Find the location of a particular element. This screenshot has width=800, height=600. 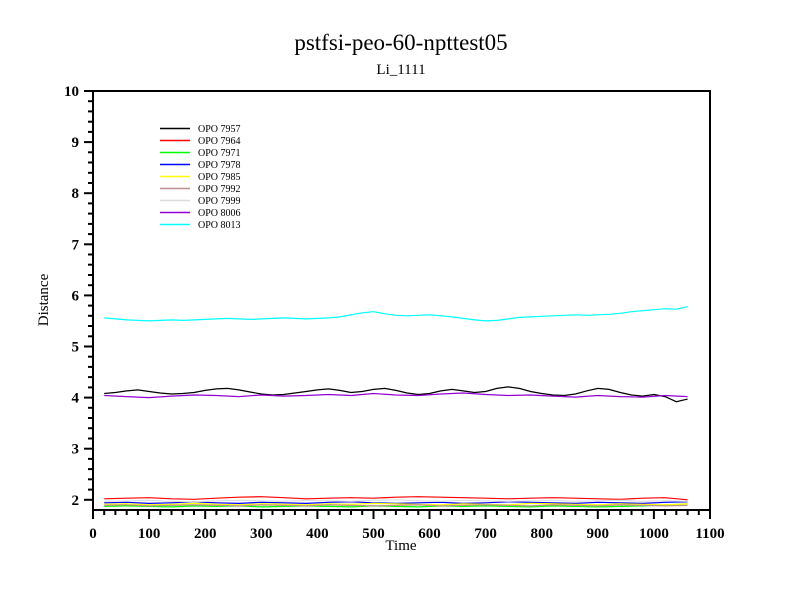

chart-subtitle: Li_1111 is located at coordinates (400, 70).